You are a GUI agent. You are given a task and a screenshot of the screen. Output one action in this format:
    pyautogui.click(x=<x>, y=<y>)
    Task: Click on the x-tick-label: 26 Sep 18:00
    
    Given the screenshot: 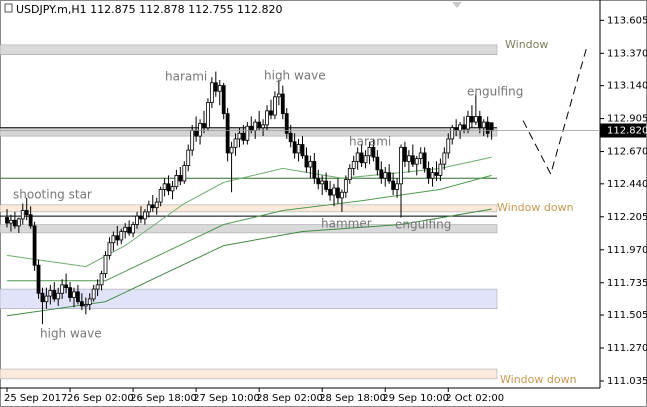 What is the action you would take?
    pyautogui.click(x=163, y=398)
    